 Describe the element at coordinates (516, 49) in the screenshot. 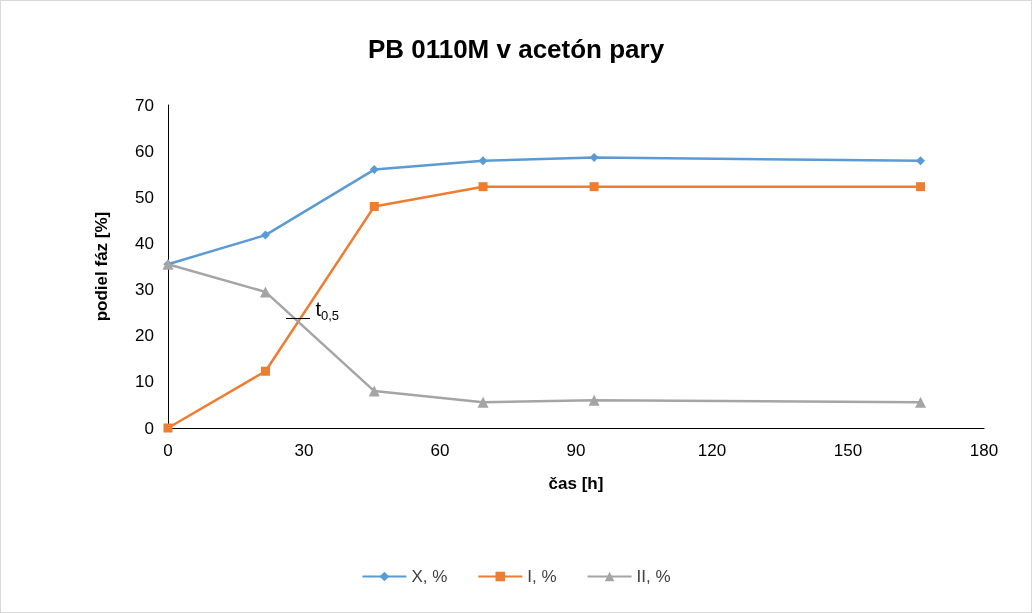

I see `chart-title: PB 0110M v acetón pary` at that location.